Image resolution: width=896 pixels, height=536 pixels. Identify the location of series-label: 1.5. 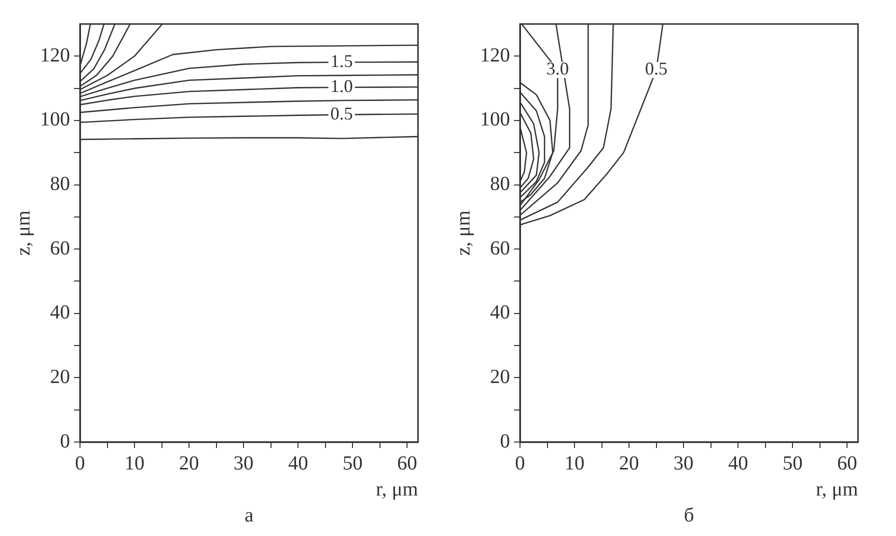
(341, 60).